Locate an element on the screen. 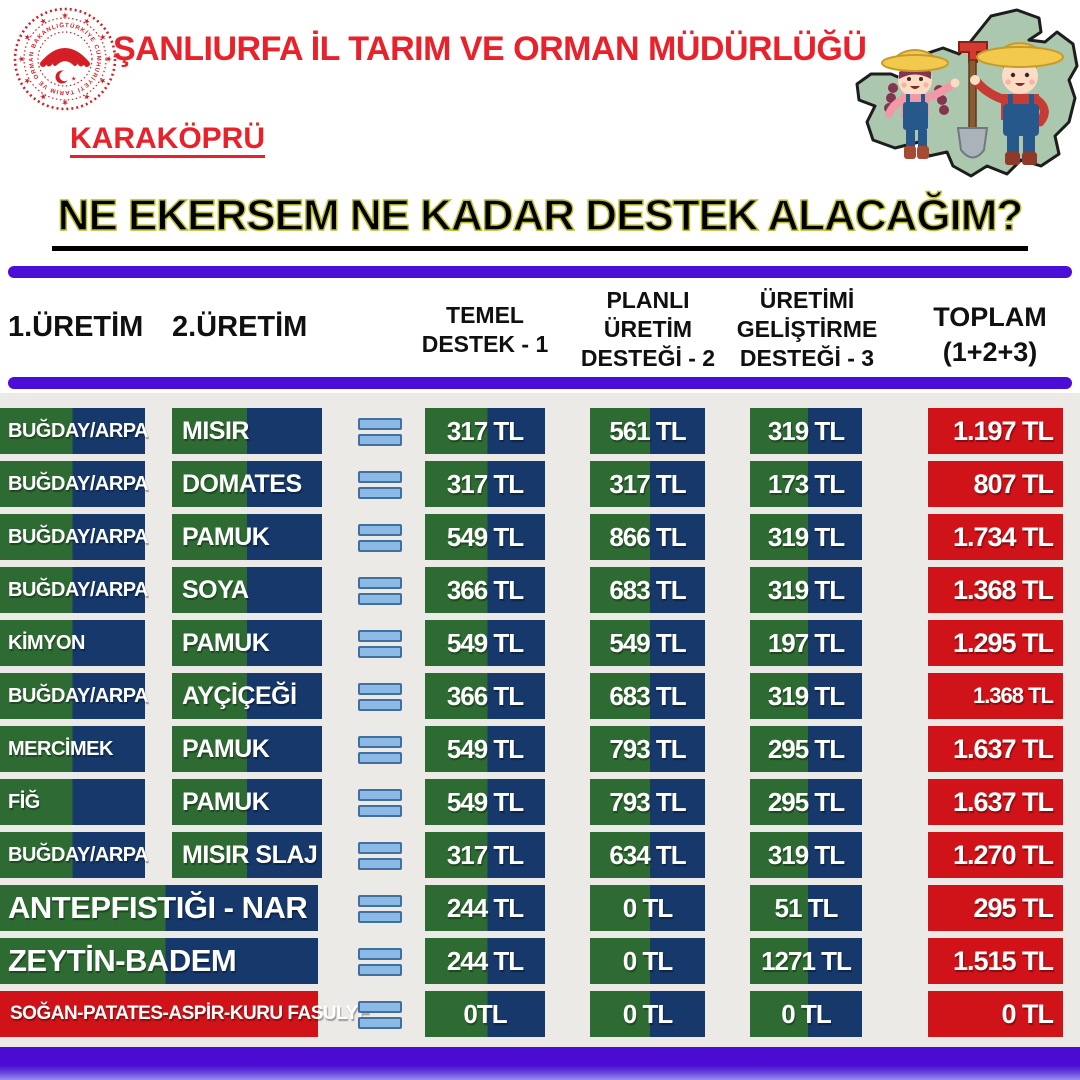 The width and height of the screenshot is (1080, 1080). crop2-cell: MISIR is located at coordinates (247, 431).